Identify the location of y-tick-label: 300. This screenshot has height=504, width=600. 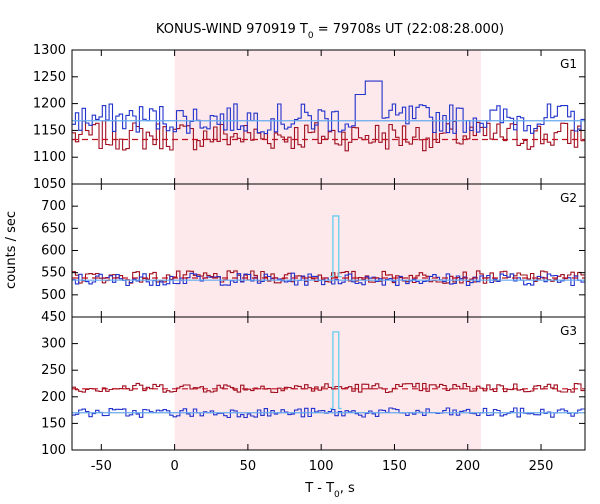
(53, 344).